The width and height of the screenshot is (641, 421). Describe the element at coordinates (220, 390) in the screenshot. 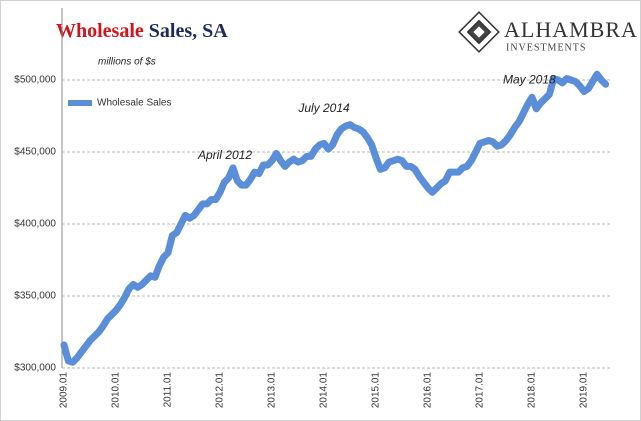

I see `x-tick-label: 2012.01` at that location.